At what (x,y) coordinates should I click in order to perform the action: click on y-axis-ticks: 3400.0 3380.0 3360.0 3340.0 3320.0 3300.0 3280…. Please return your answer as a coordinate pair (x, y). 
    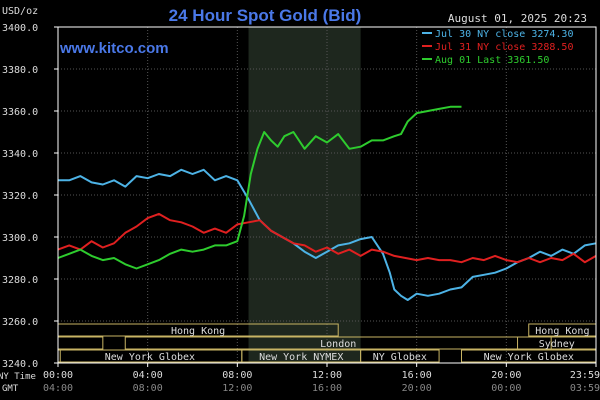
    Looking at the image, I should click on (30, 196).